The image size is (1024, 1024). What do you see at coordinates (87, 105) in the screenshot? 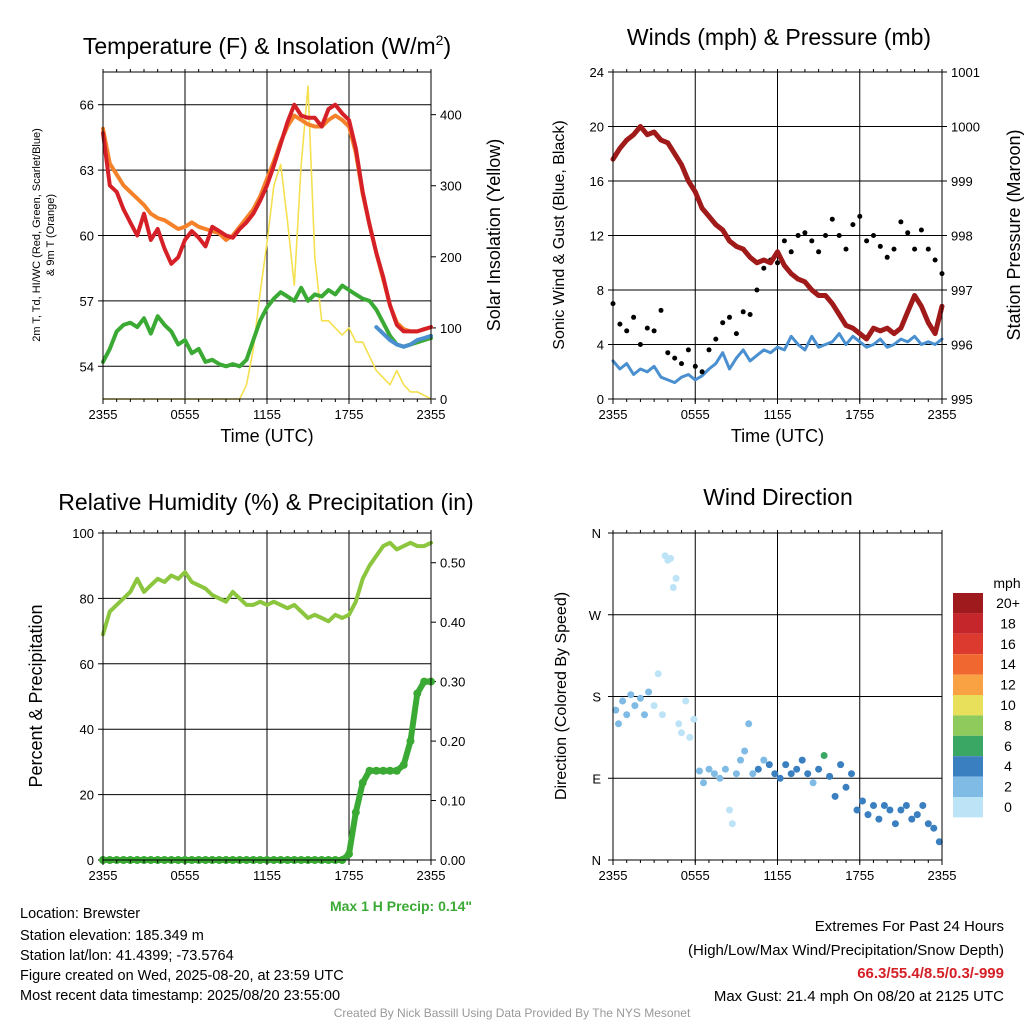
I see `temp-y-tick-label: 66` at bounding box center [87, 105].